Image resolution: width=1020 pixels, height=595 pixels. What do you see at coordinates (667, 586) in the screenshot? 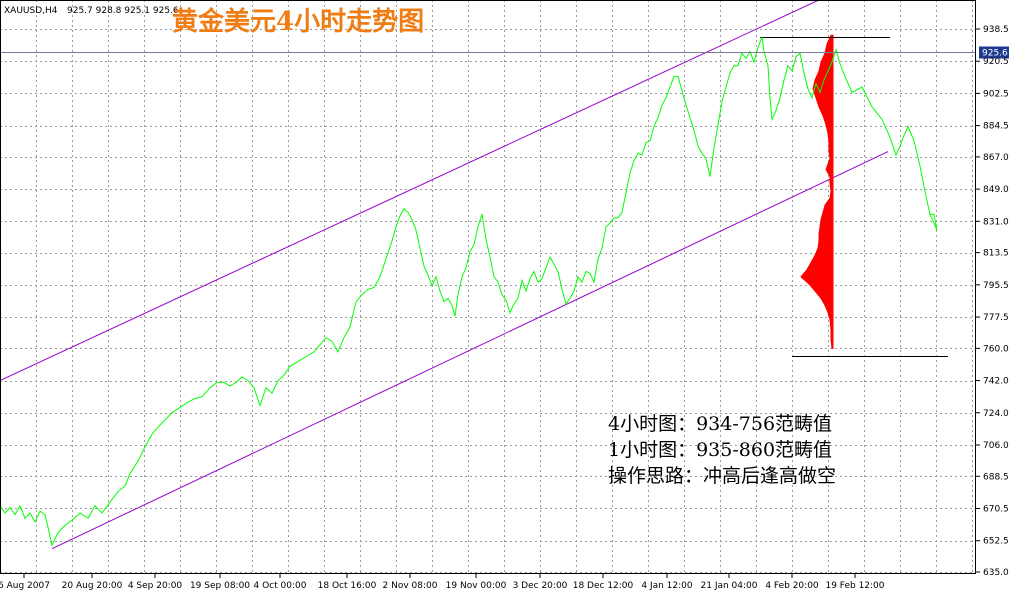
I see `x-tick-label-10: 4 Jan 12:00` at bounding box center [667, 586].